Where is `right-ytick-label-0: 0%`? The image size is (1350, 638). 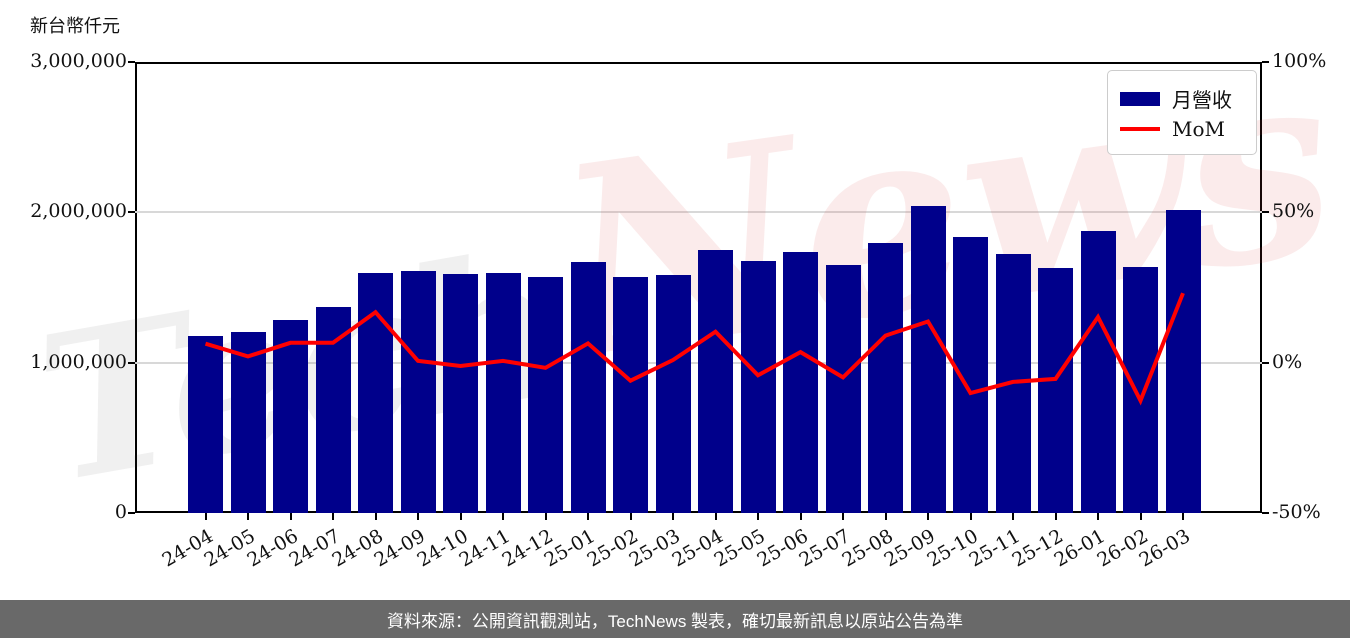 right-ytick-label-0: 0% is located at coordinates (1287, 361).